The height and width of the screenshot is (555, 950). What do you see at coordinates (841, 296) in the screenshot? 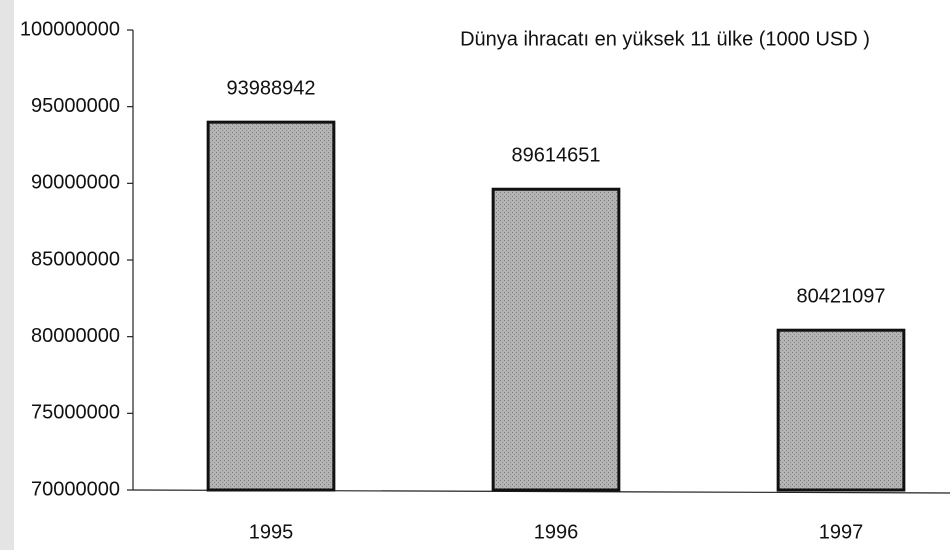
I see `data-label: 80421097` at bounding box center [841, 296].